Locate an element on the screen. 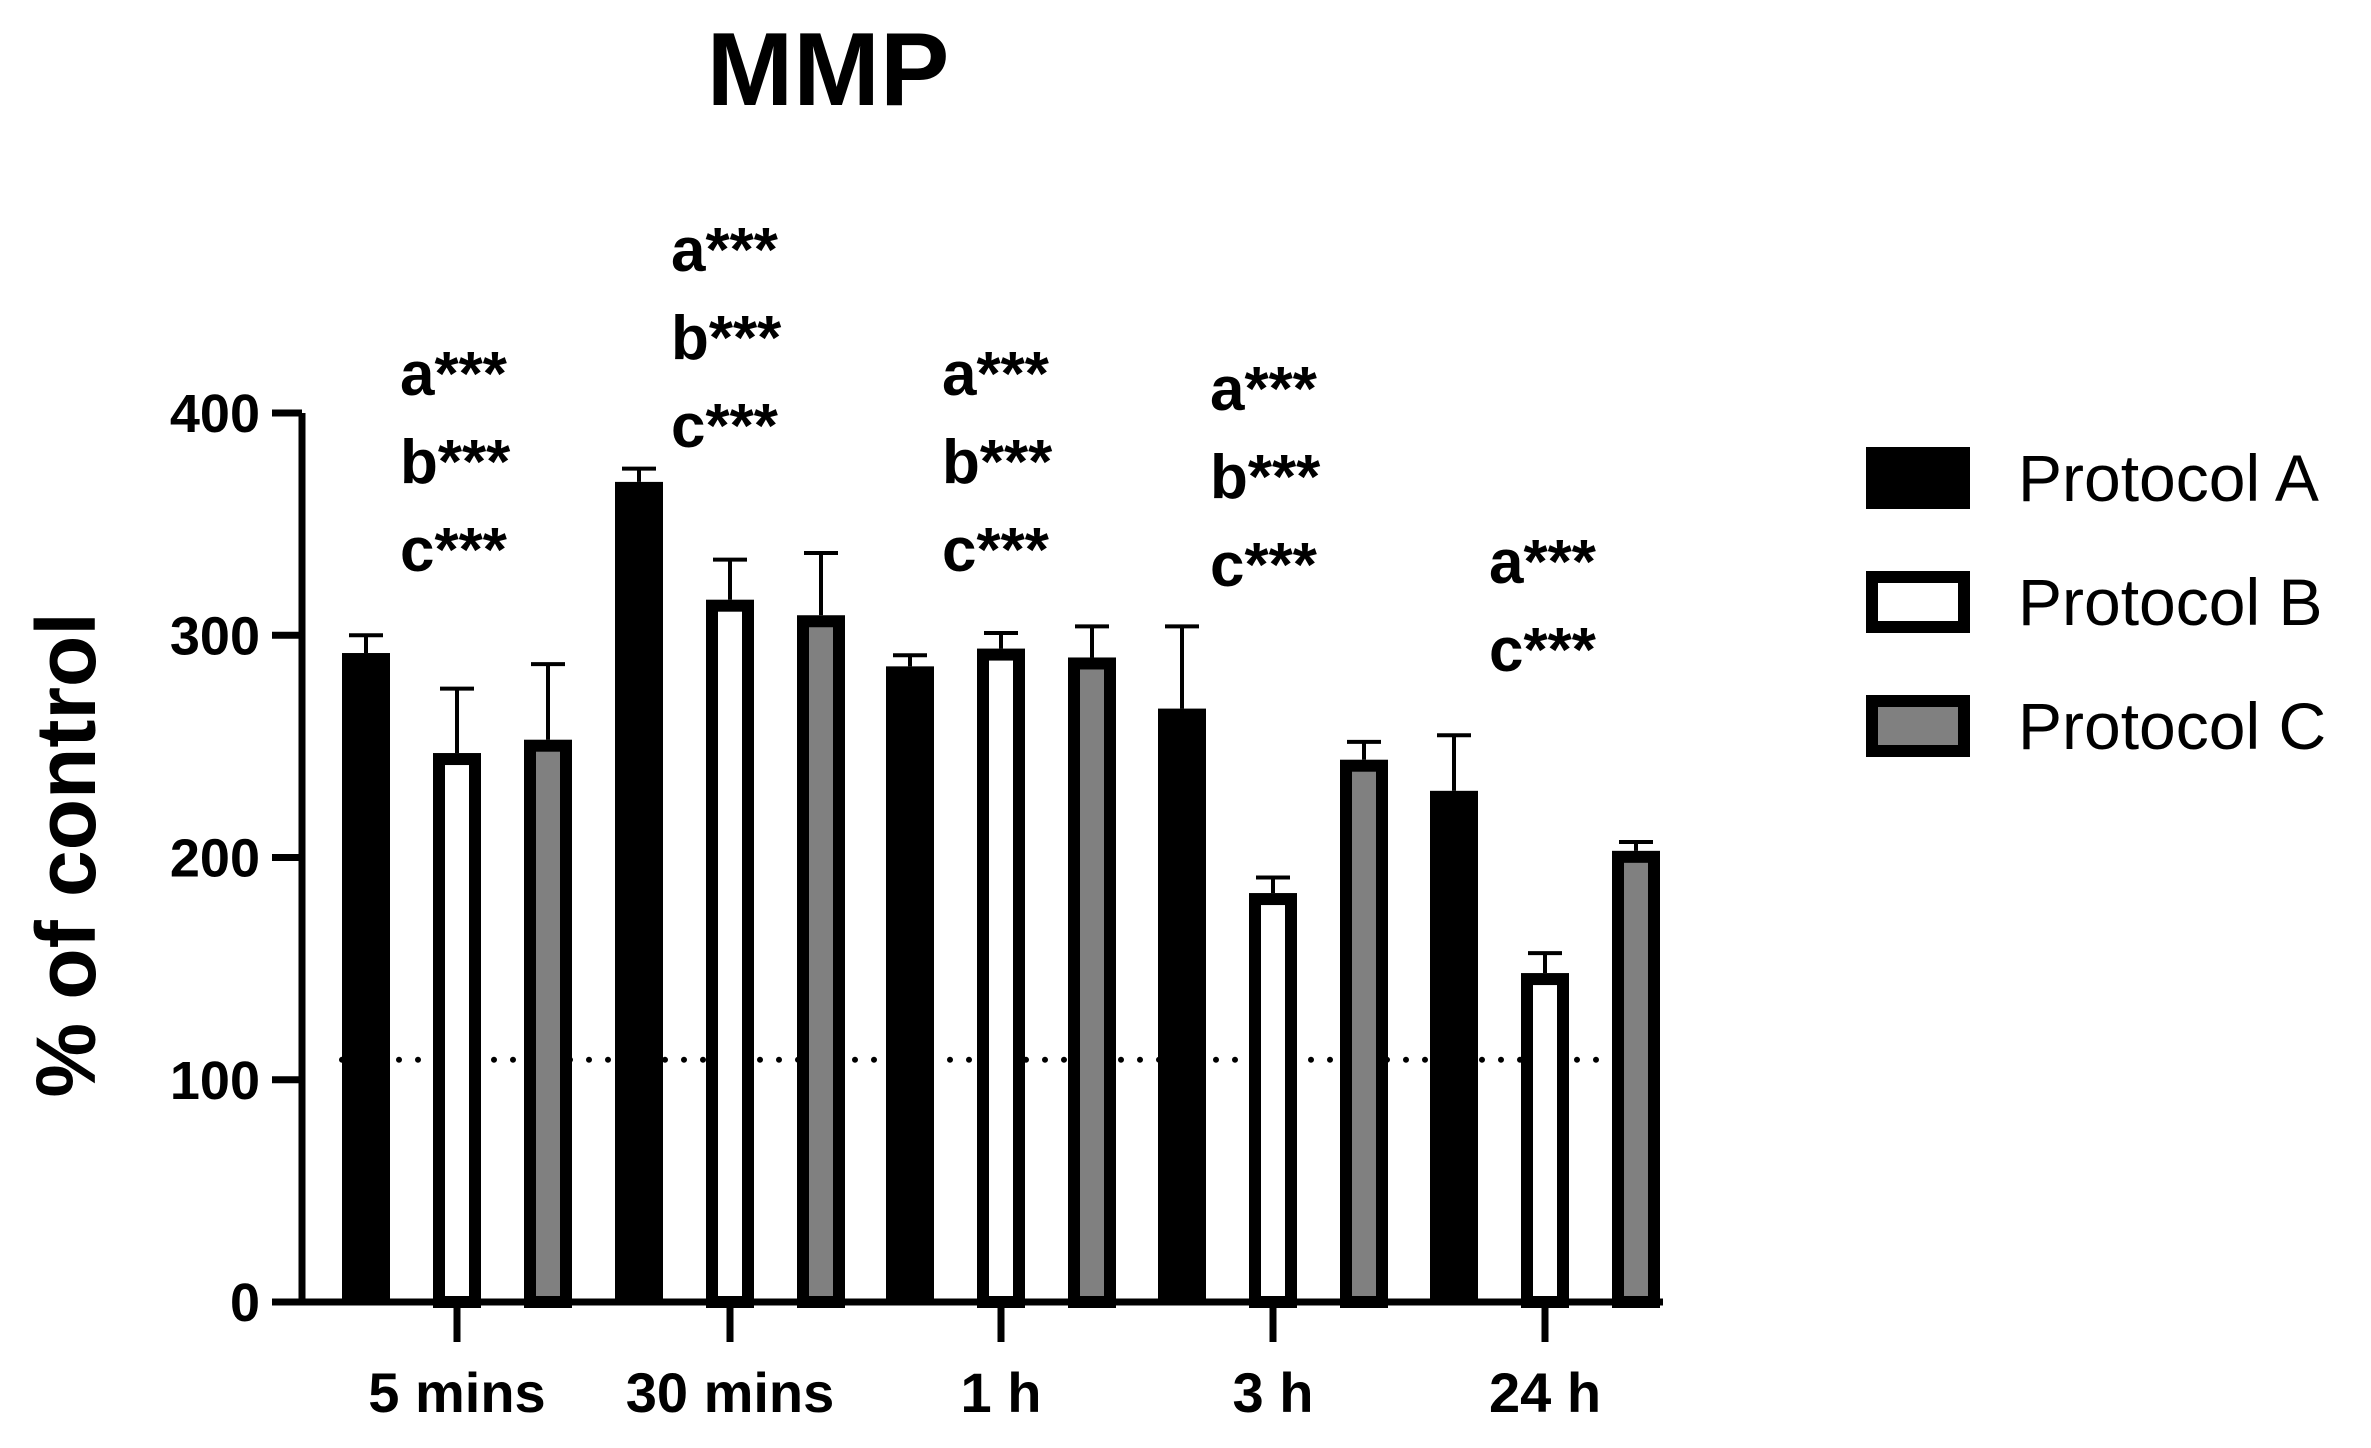  x-tick-label: 24 h is located at coordinates (1545, 1392).